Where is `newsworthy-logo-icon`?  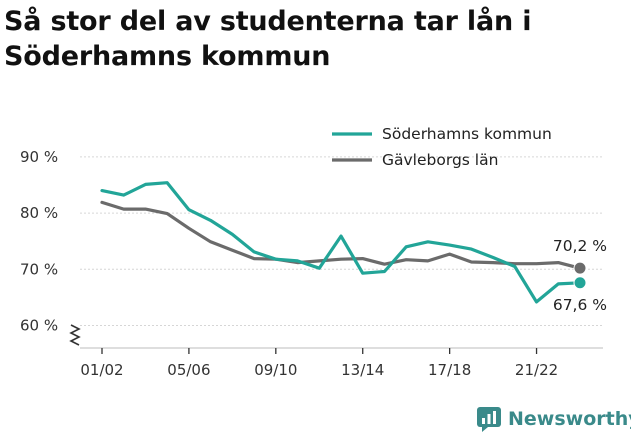
newsworthy-logo-icon is located at coordinates (489, 419).